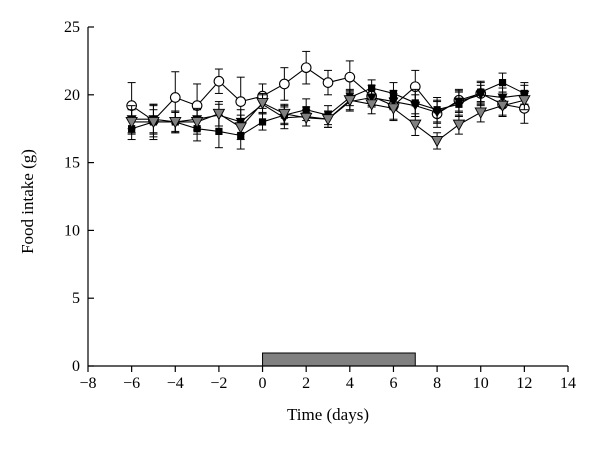 Image resolution: width=600 pixels, height=449 pixels. What do you see at coordinates (72, 27) in the screenshot?
I see `y-tick-label: 25` at bounding box center [72, 27].